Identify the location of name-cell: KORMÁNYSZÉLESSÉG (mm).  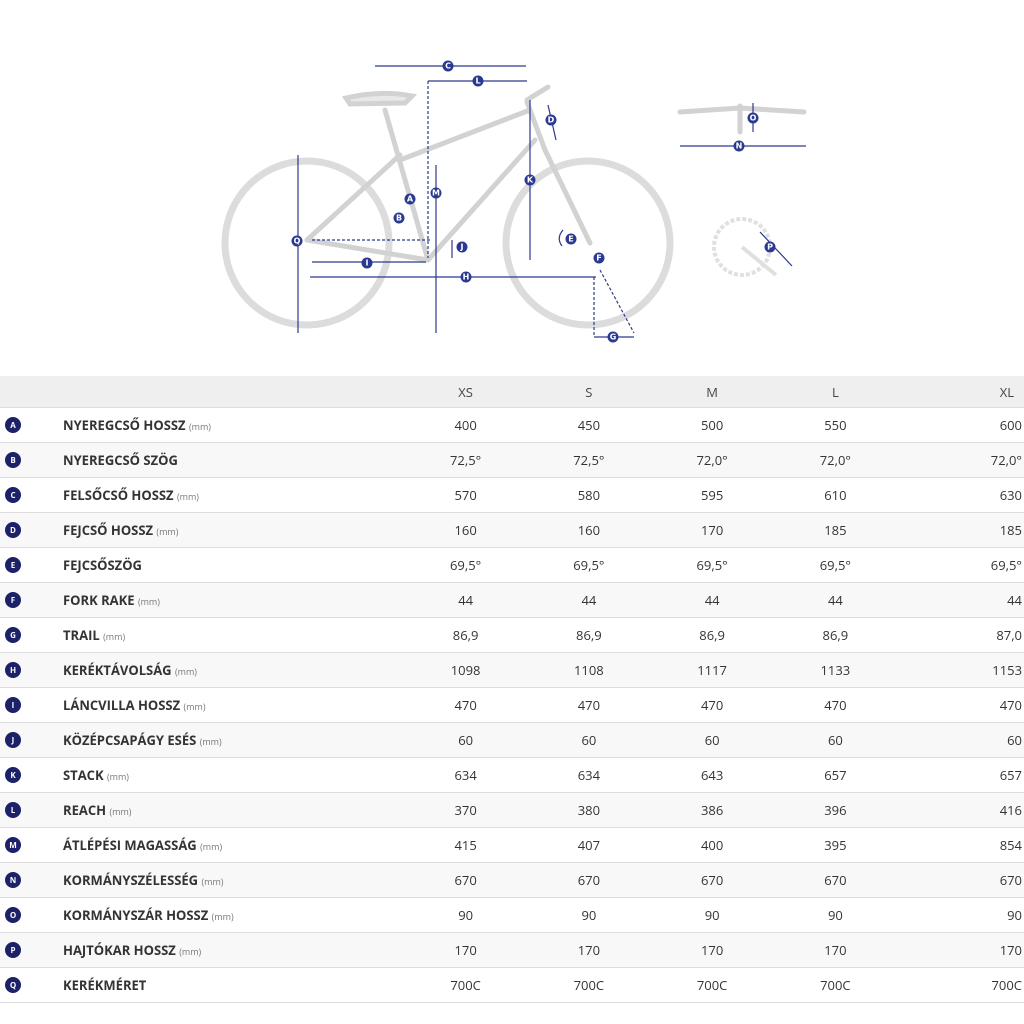
(233, 880).